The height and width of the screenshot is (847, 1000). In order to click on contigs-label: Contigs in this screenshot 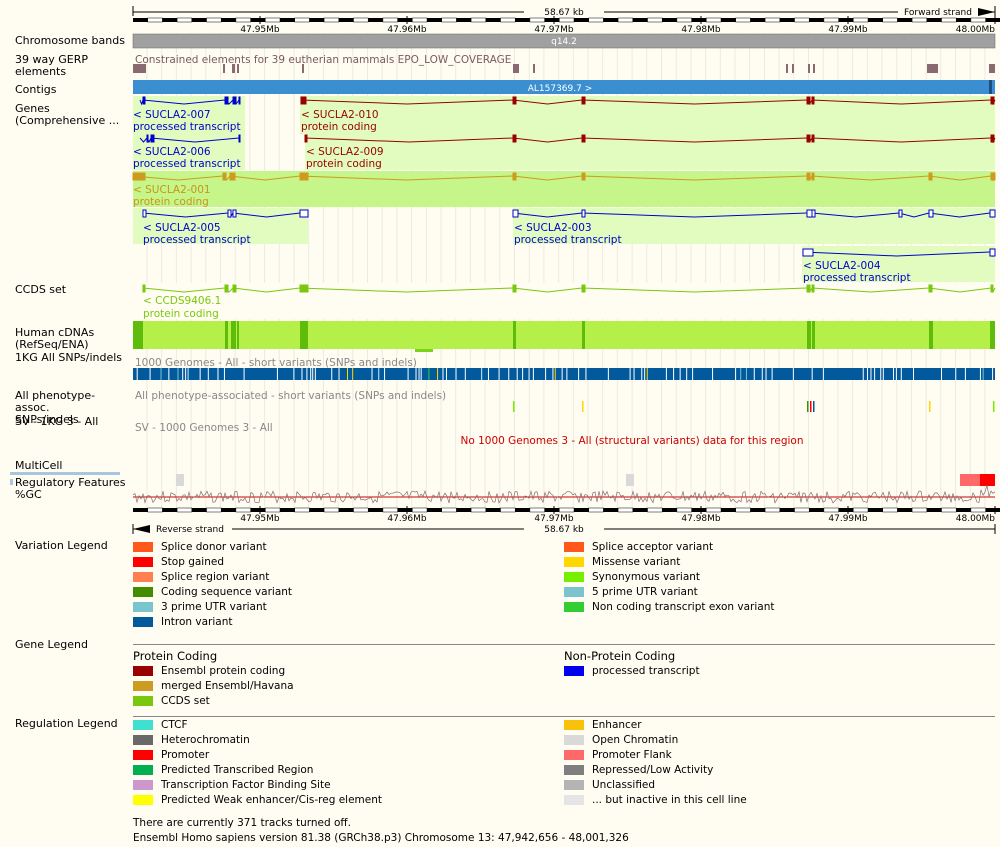, I will do `click(36, 89)`.